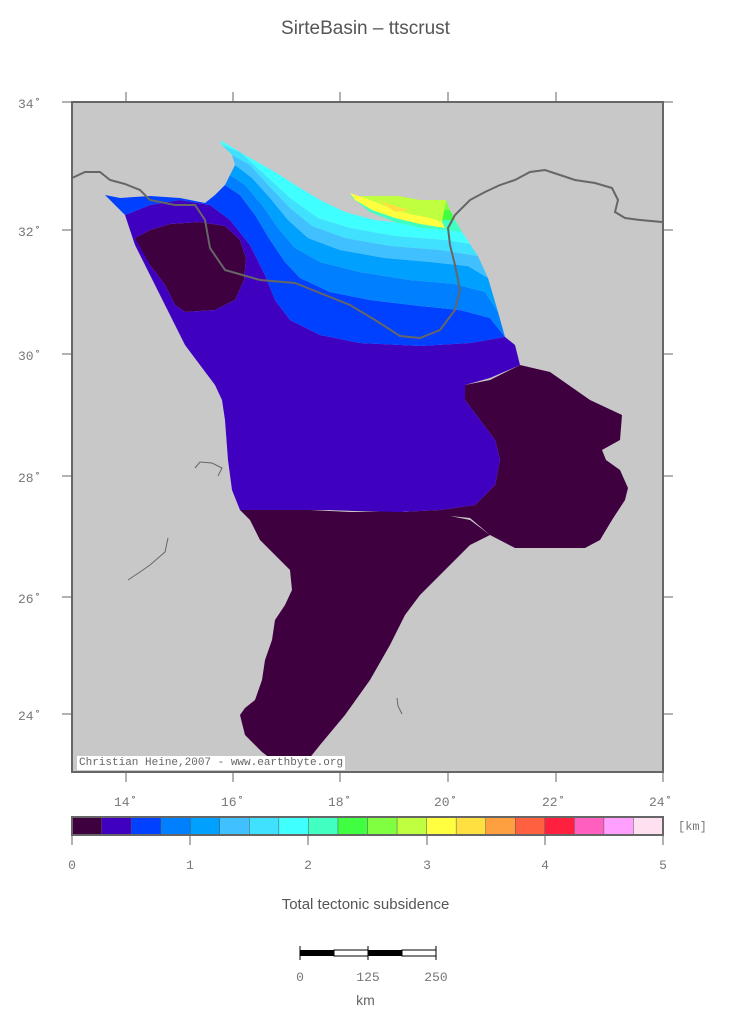 The height and width of the screenshot is (1027, 731). Describe the element at coordinates (29, 232) in the screenshot. I see `lat-label: 32˚` at that location.